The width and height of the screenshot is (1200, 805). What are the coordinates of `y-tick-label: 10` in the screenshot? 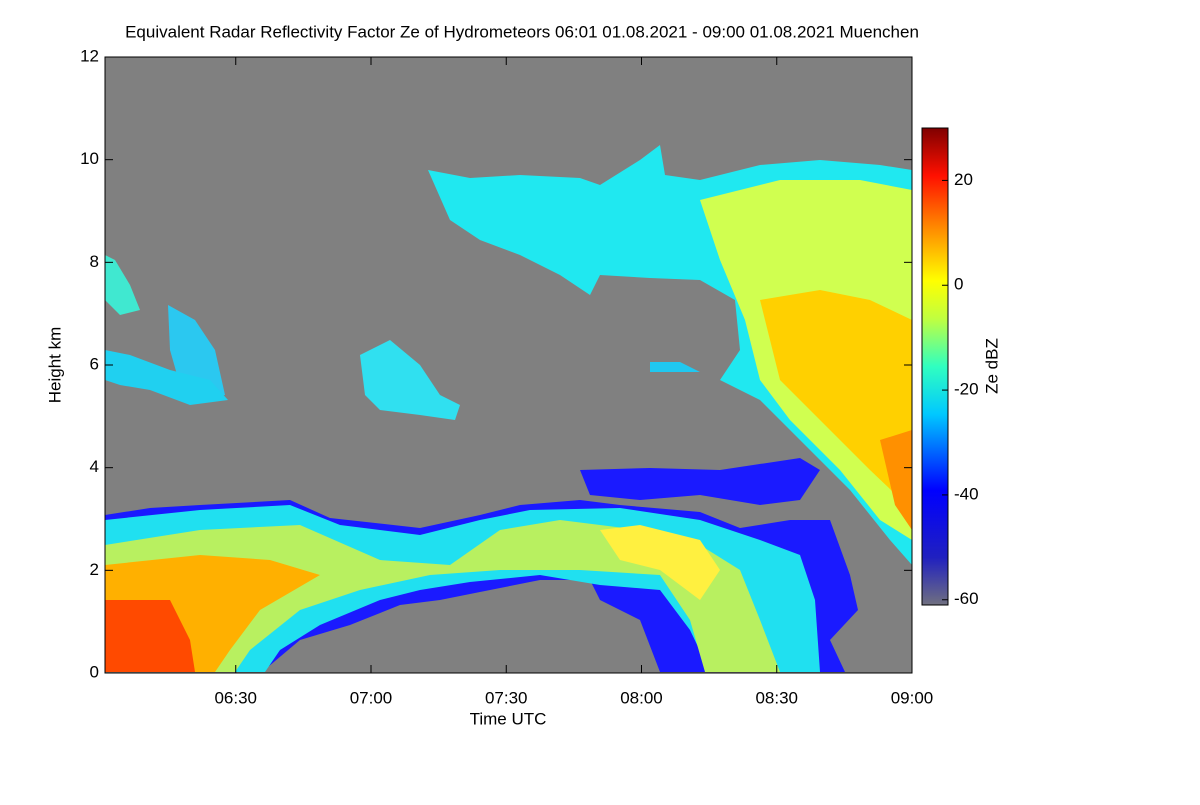 It's located at (89, 158).